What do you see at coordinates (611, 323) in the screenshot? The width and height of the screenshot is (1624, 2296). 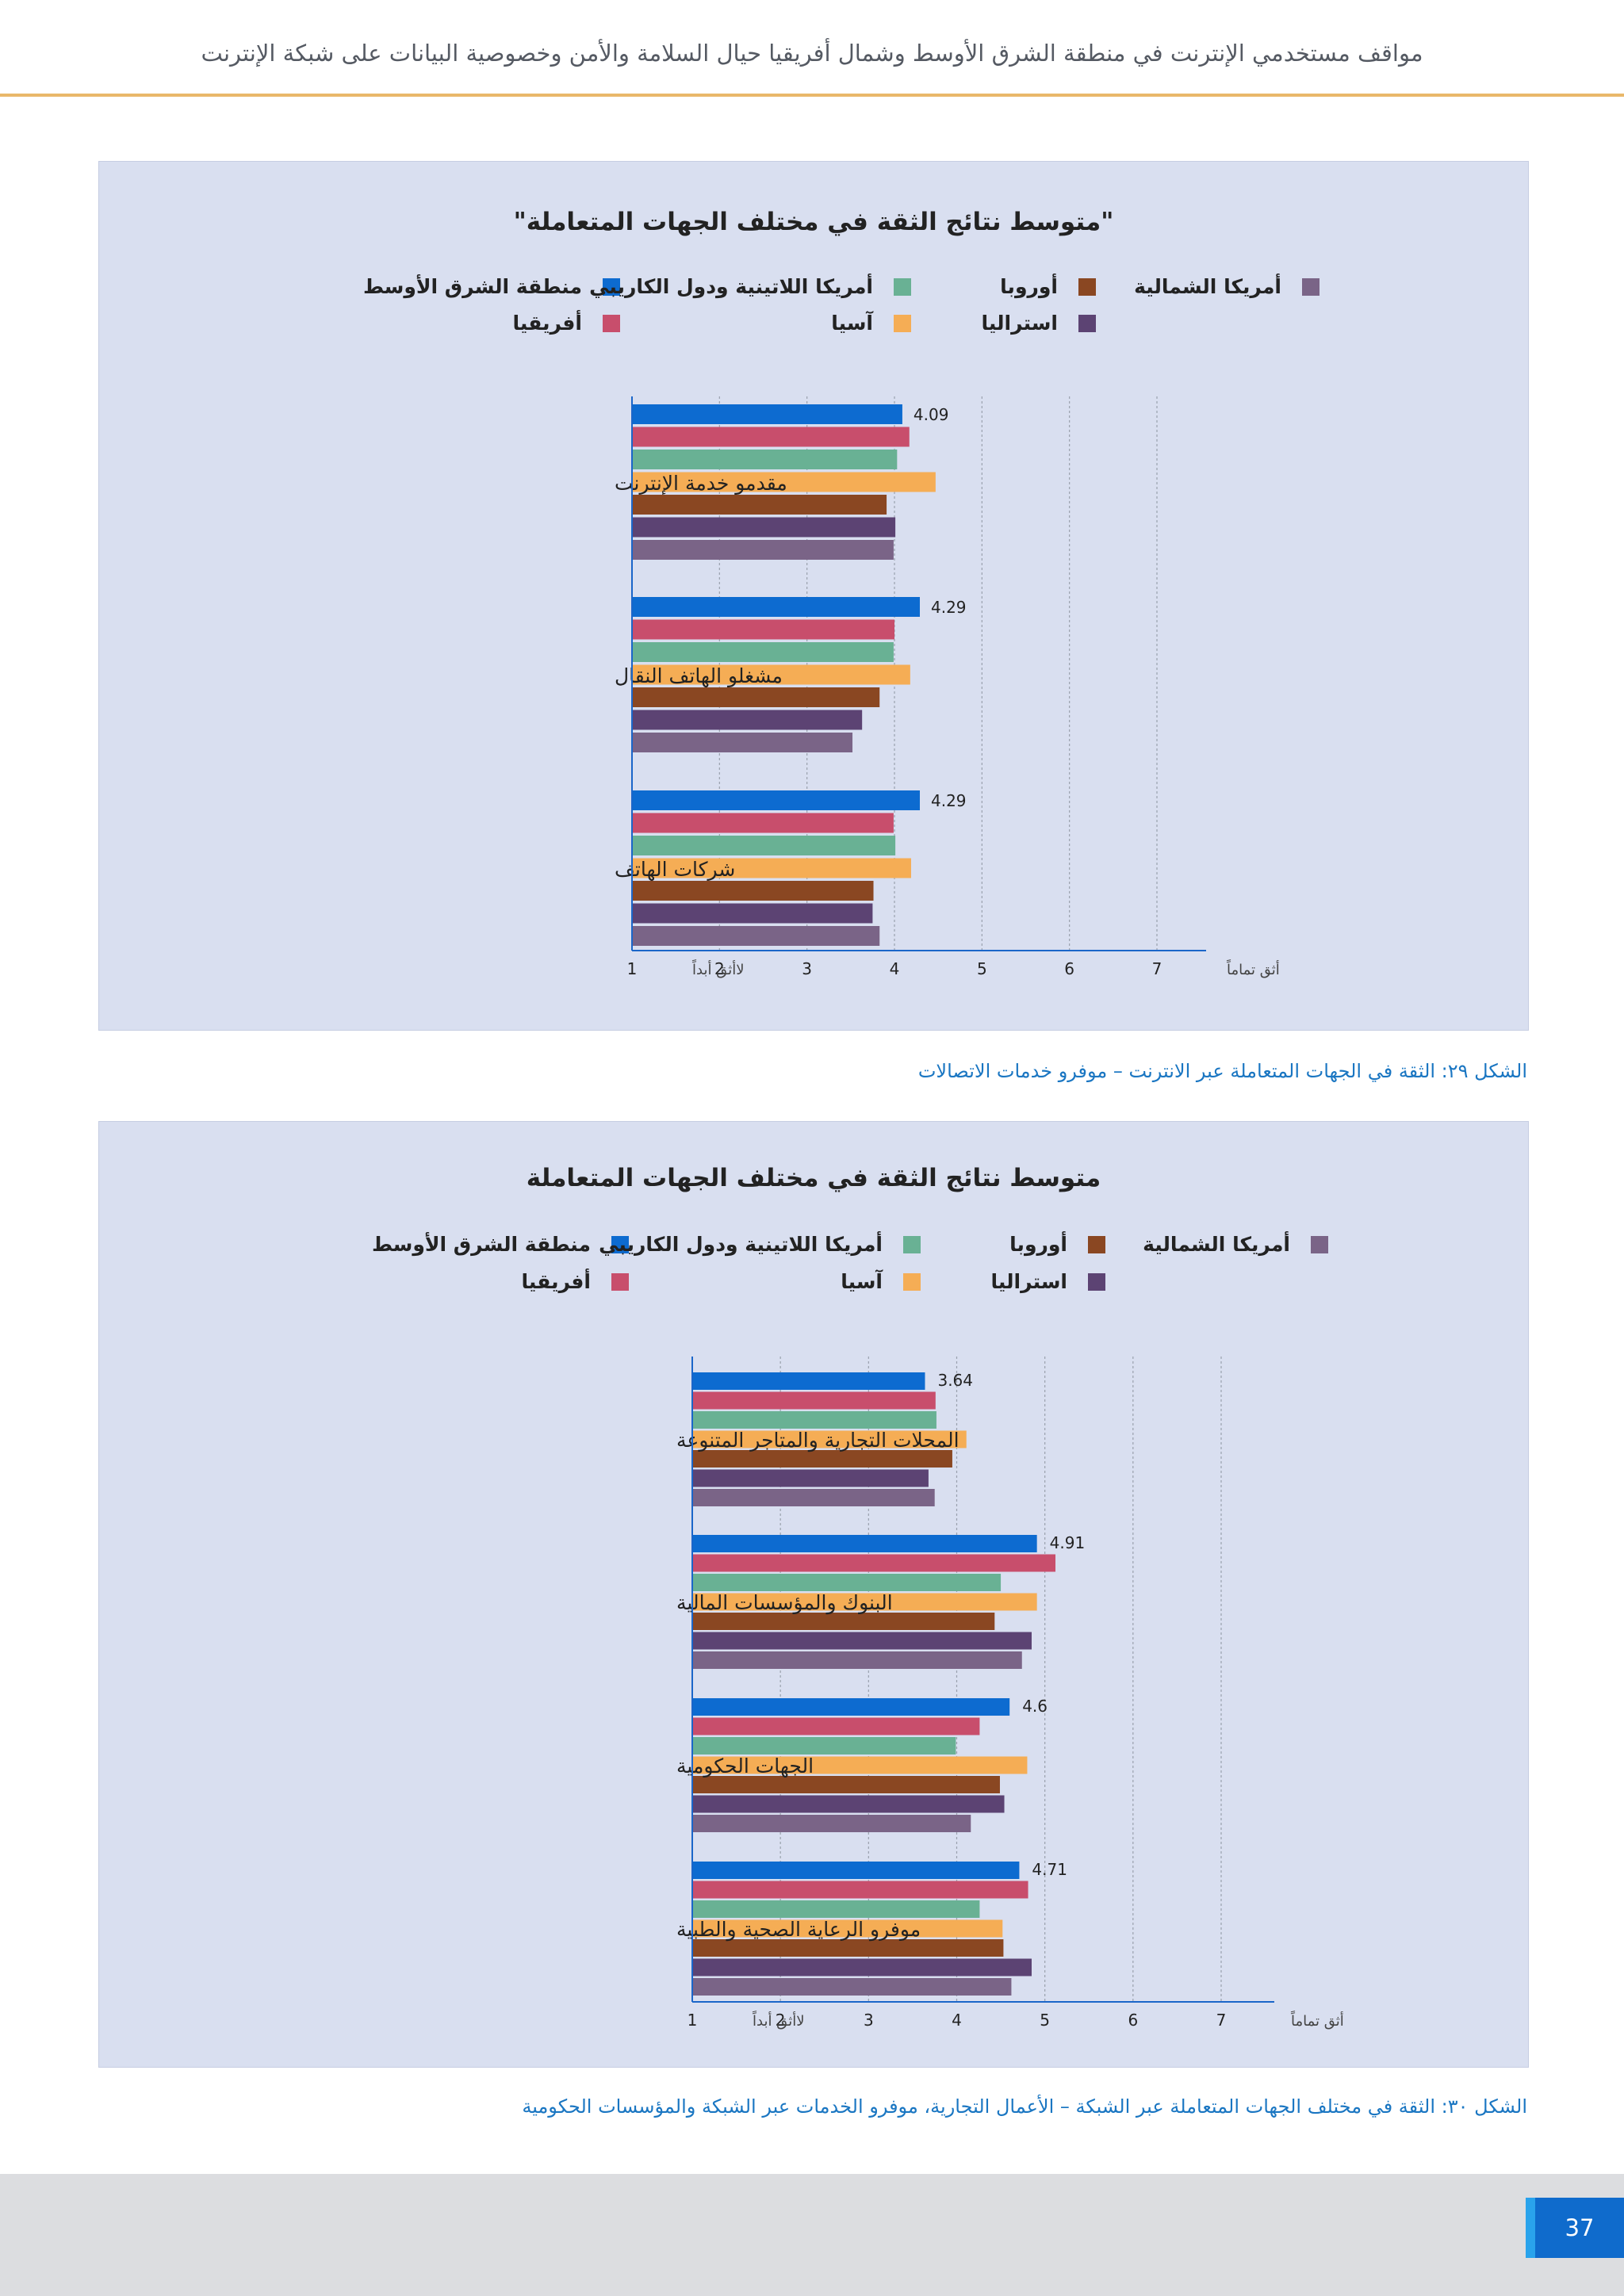 I see `legend-swatch-africa` at bounding box center [611, 323].